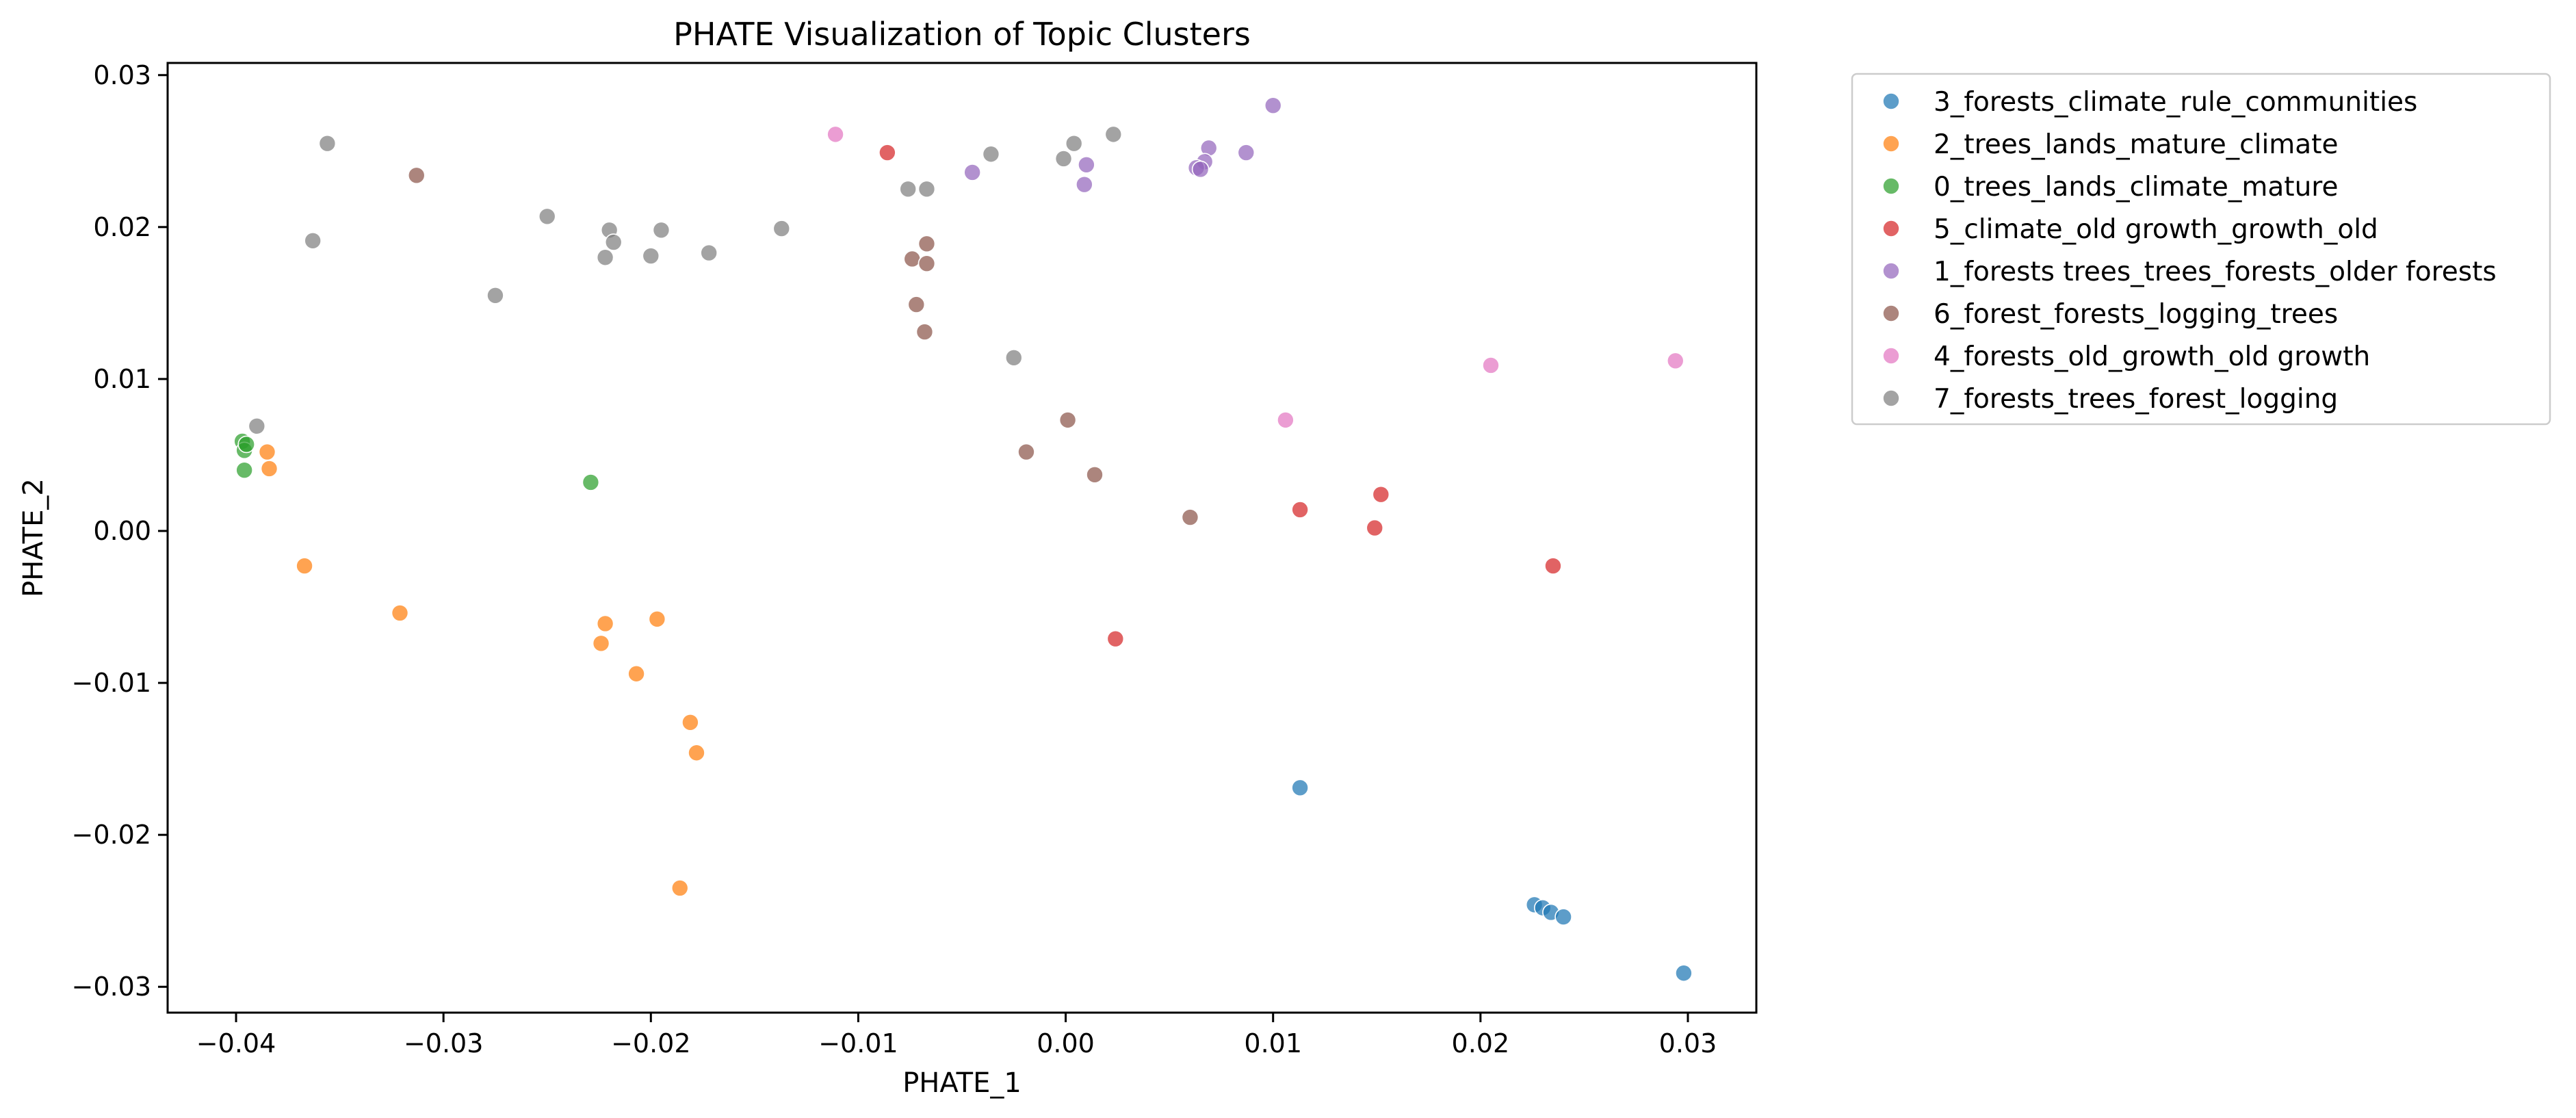  Describe the element at coordinates (1273, 1043) in the screenshot. I see `x-tick-label: 0.01` at that location.